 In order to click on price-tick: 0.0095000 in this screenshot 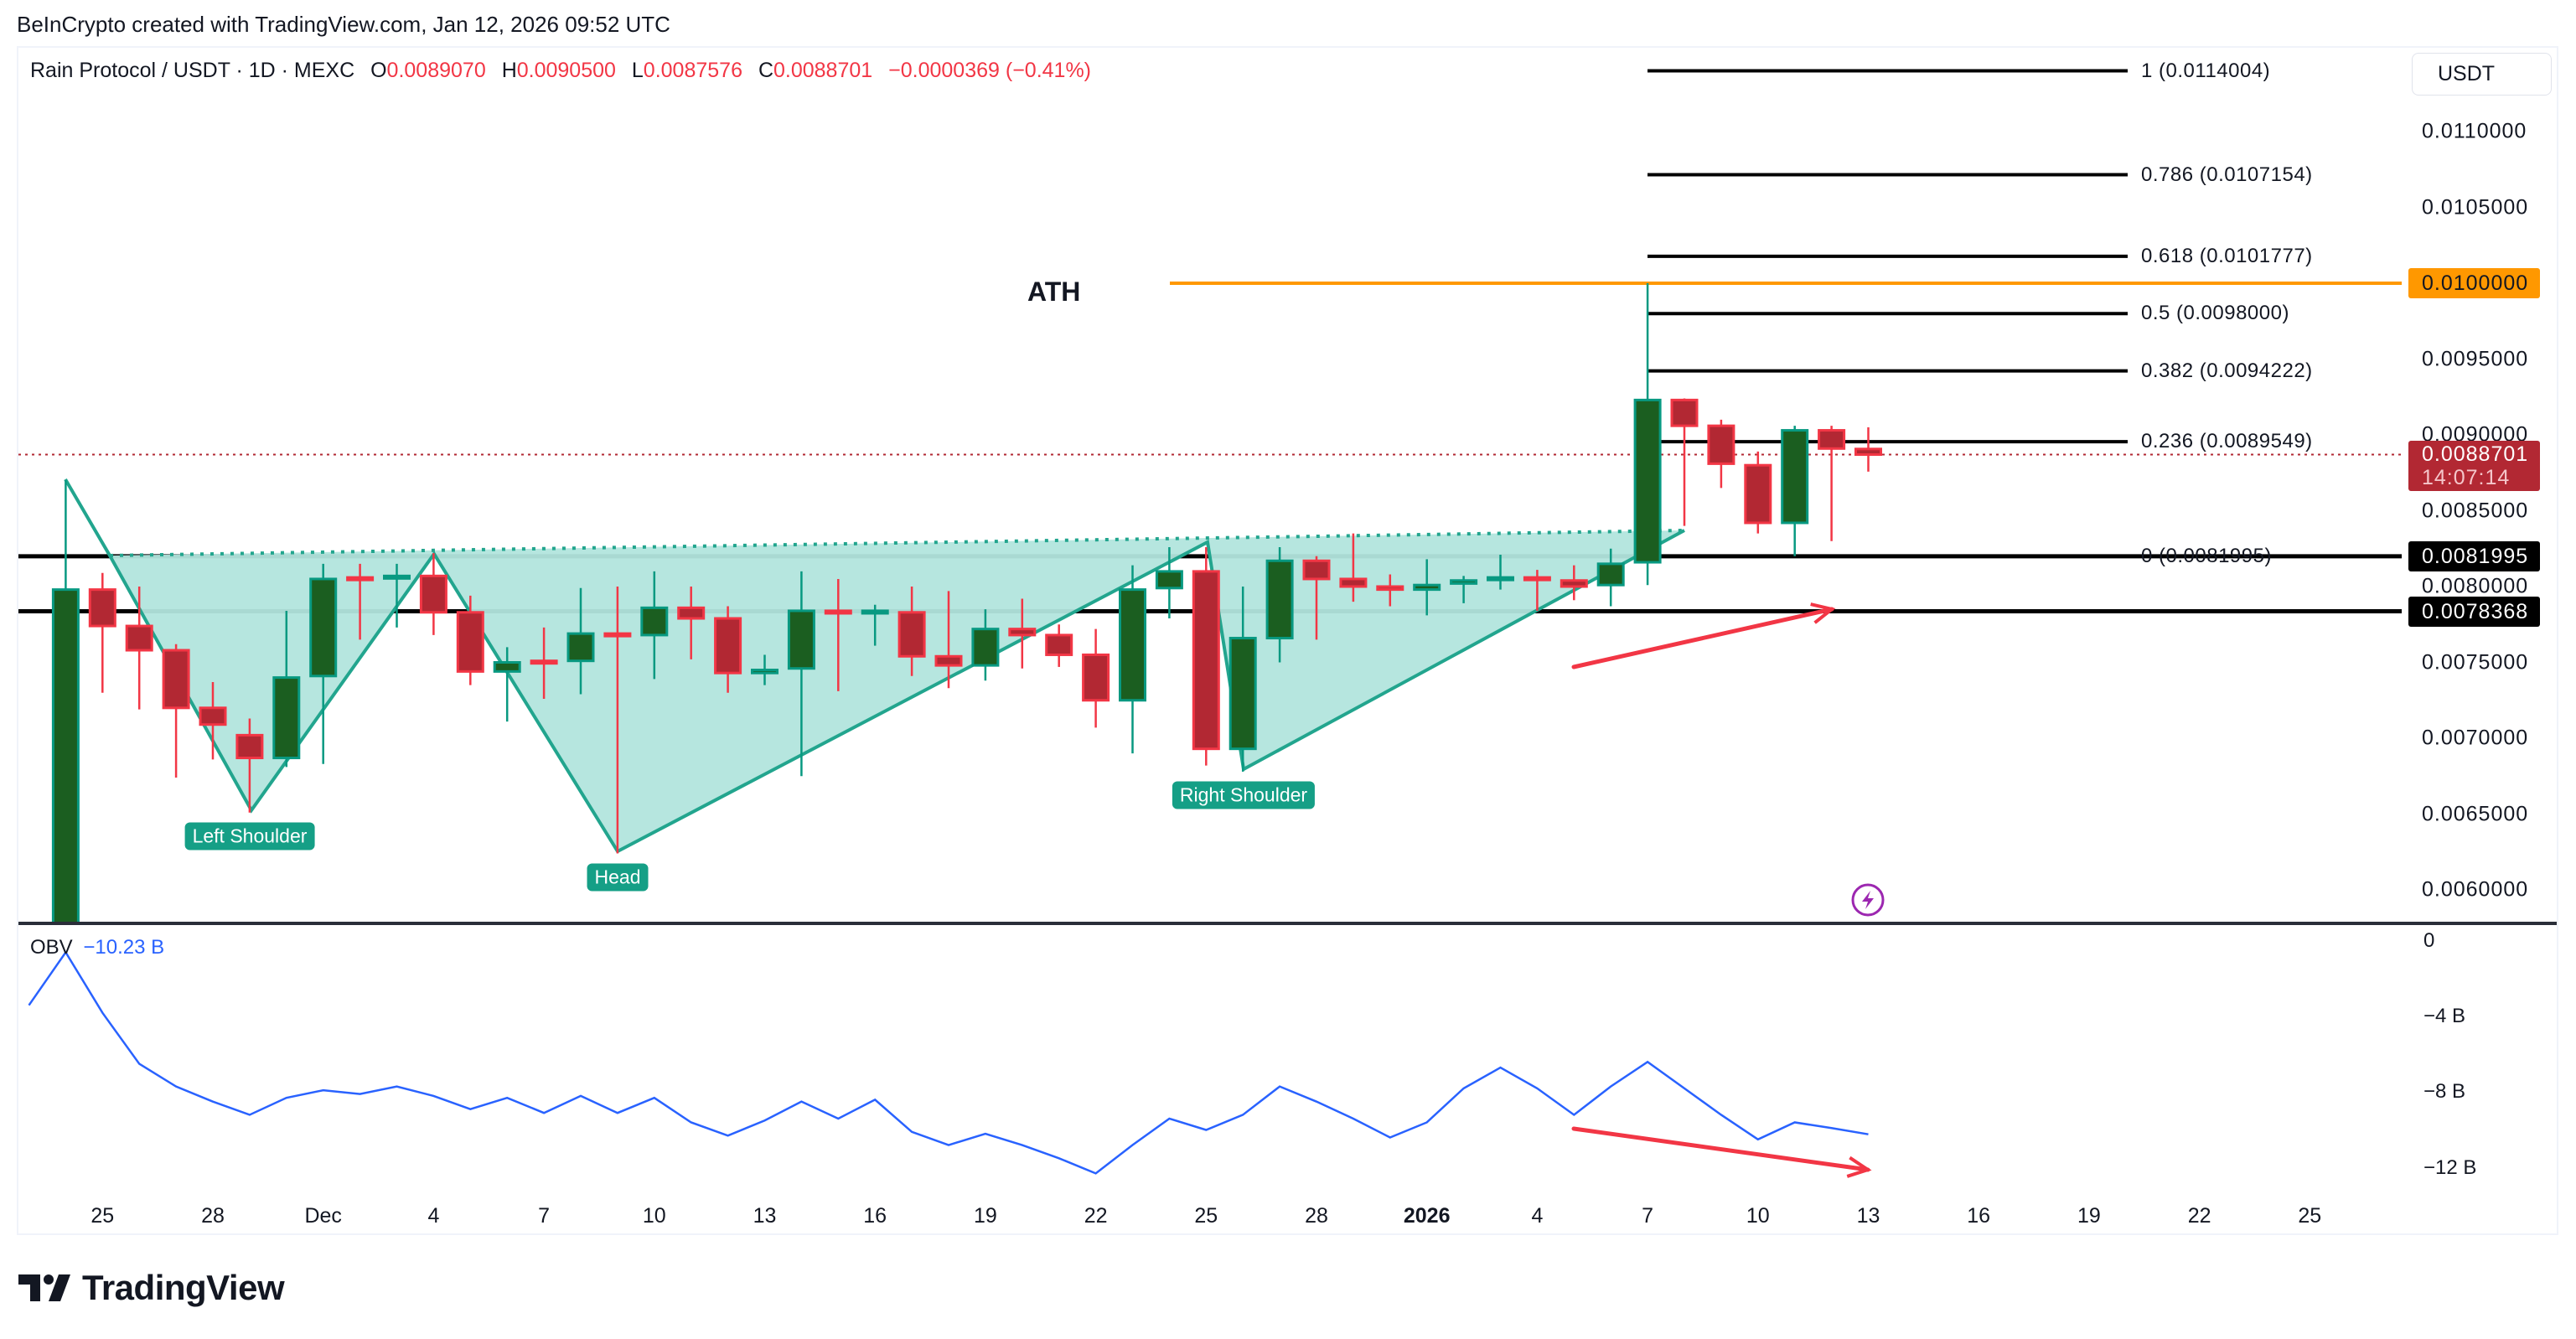, I will do `click(2475, 358)`.